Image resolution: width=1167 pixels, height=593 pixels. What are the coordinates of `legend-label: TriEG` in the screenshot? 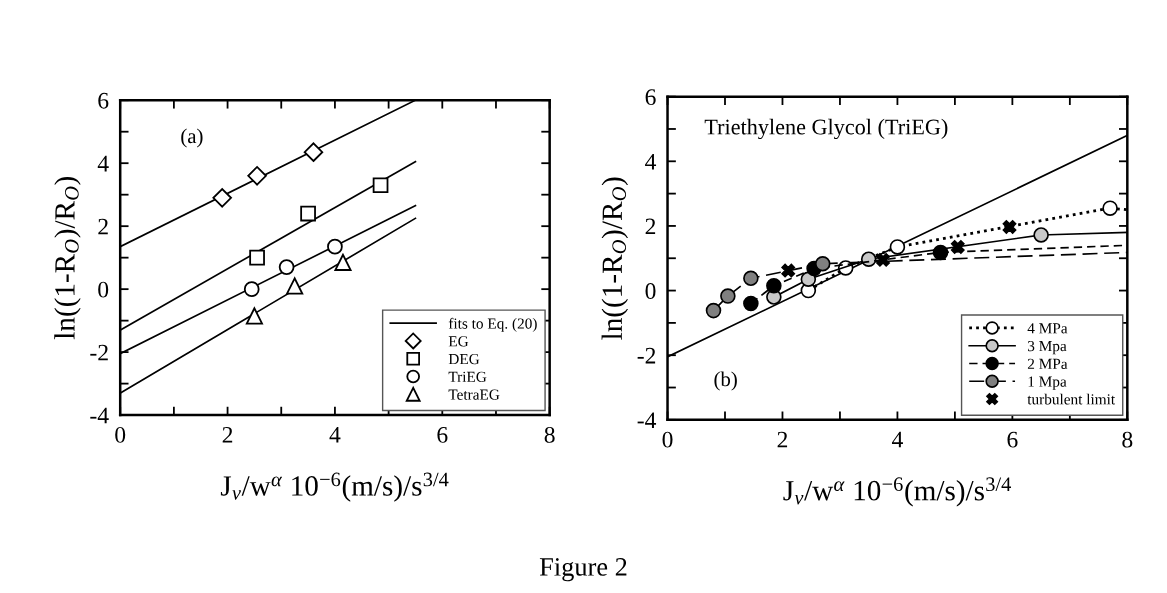 It's located at (467, 377).